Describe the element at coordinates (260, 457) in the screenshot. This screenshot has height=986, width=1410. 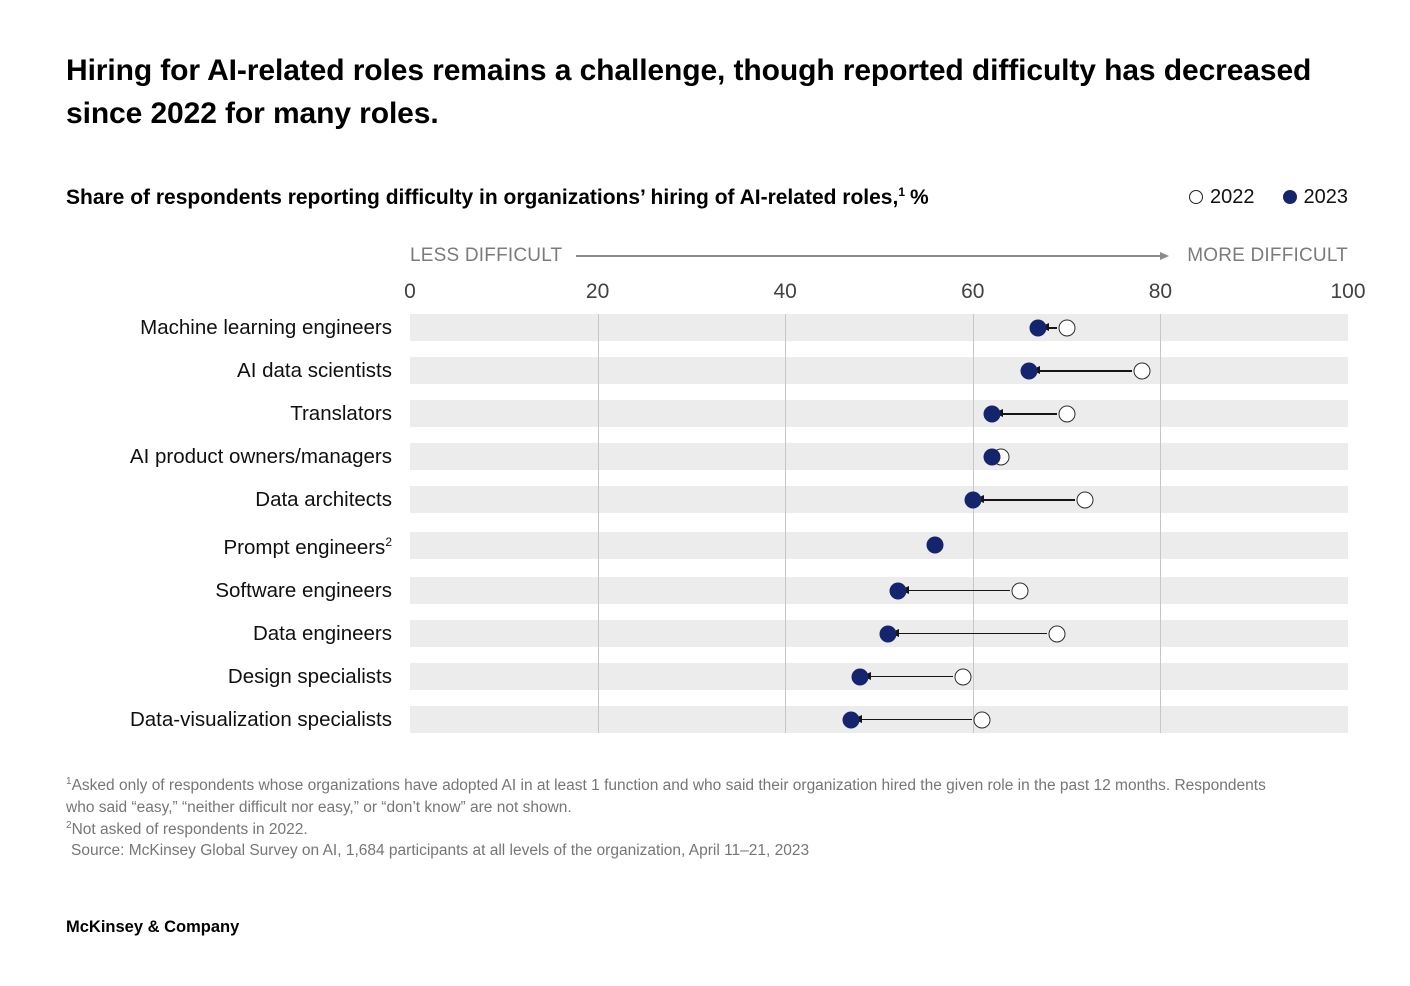
I see `row-label: AI product owners/managers` at that location.